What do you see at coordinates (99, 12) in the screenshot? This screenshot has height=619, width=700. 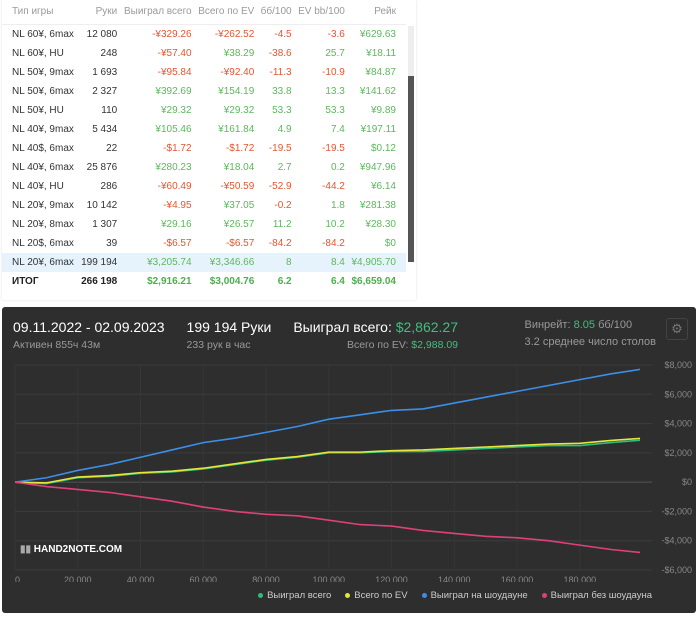 I see `column-header: Руки` at bounding box center [99, 12].